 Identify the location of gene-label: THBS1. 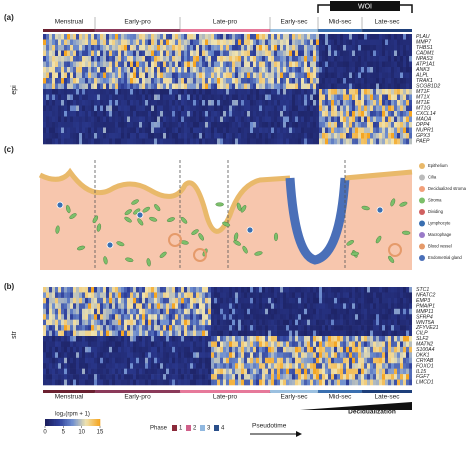
(424, 48).